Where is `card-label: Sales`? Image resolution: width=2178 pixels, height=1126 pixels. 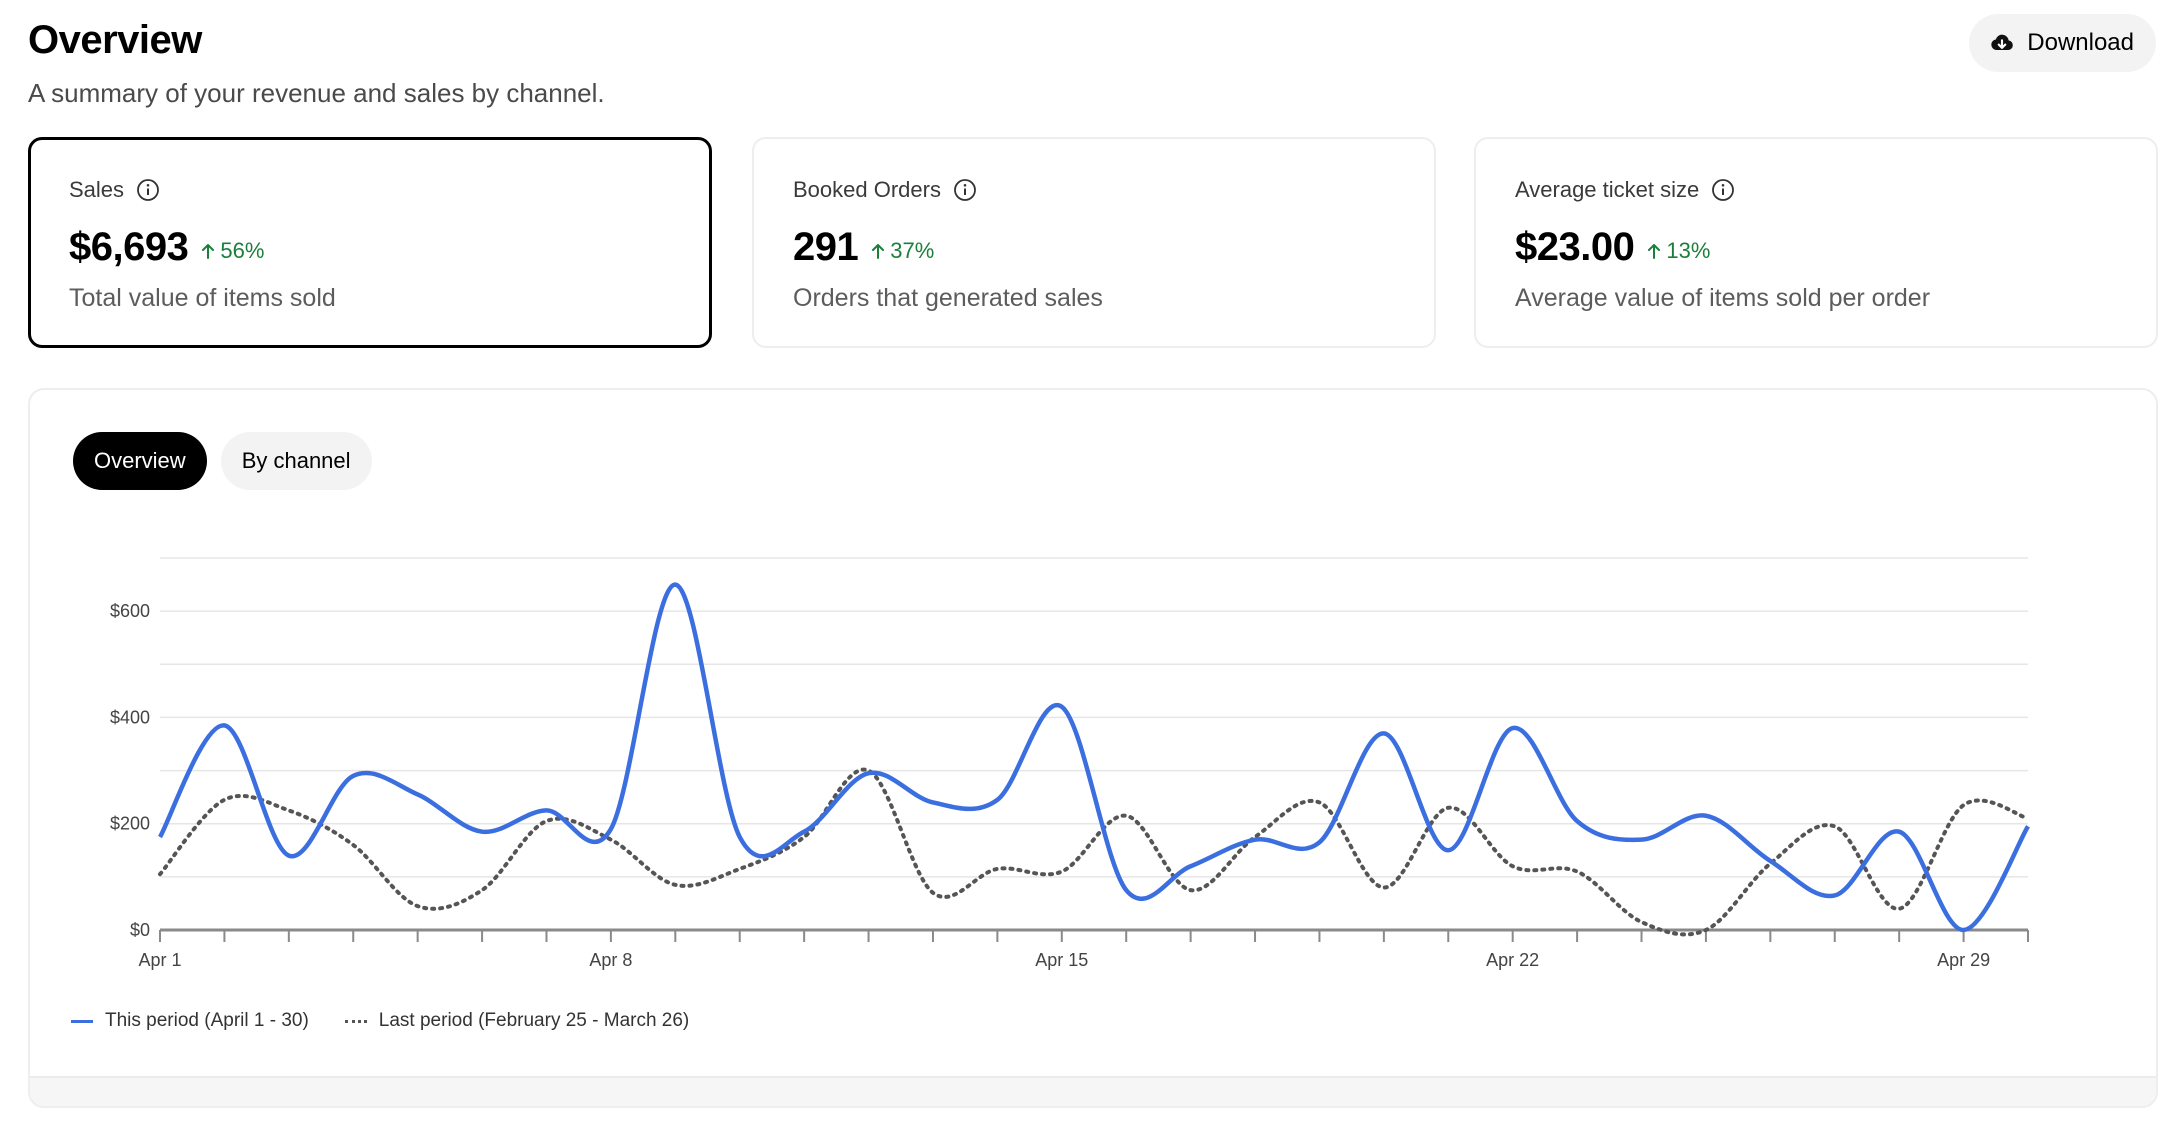
card-label: Sales is located at coordinates (97, 189).